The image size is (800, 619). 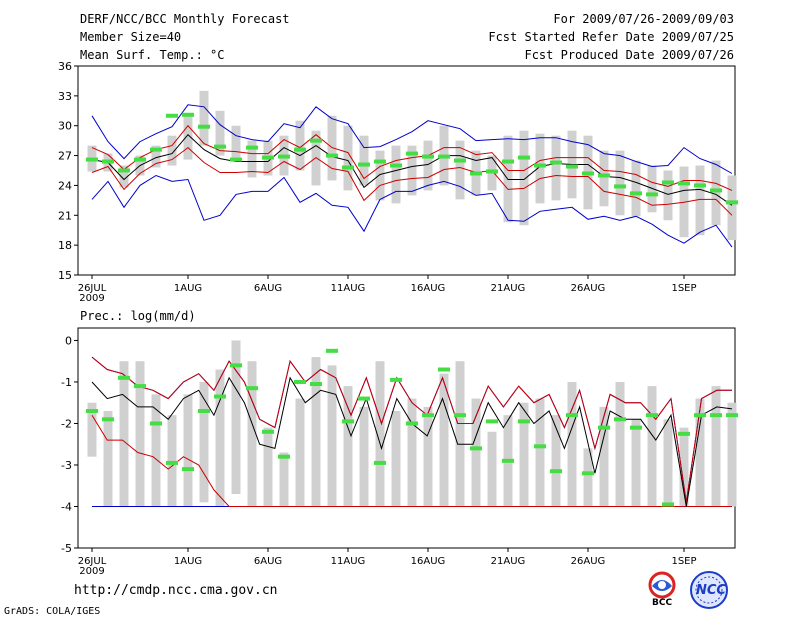 What do you see at coordinates (65, 245) in the screenshot?
I see `temp-ytick-label: 18` at bounding box center [65, 245].